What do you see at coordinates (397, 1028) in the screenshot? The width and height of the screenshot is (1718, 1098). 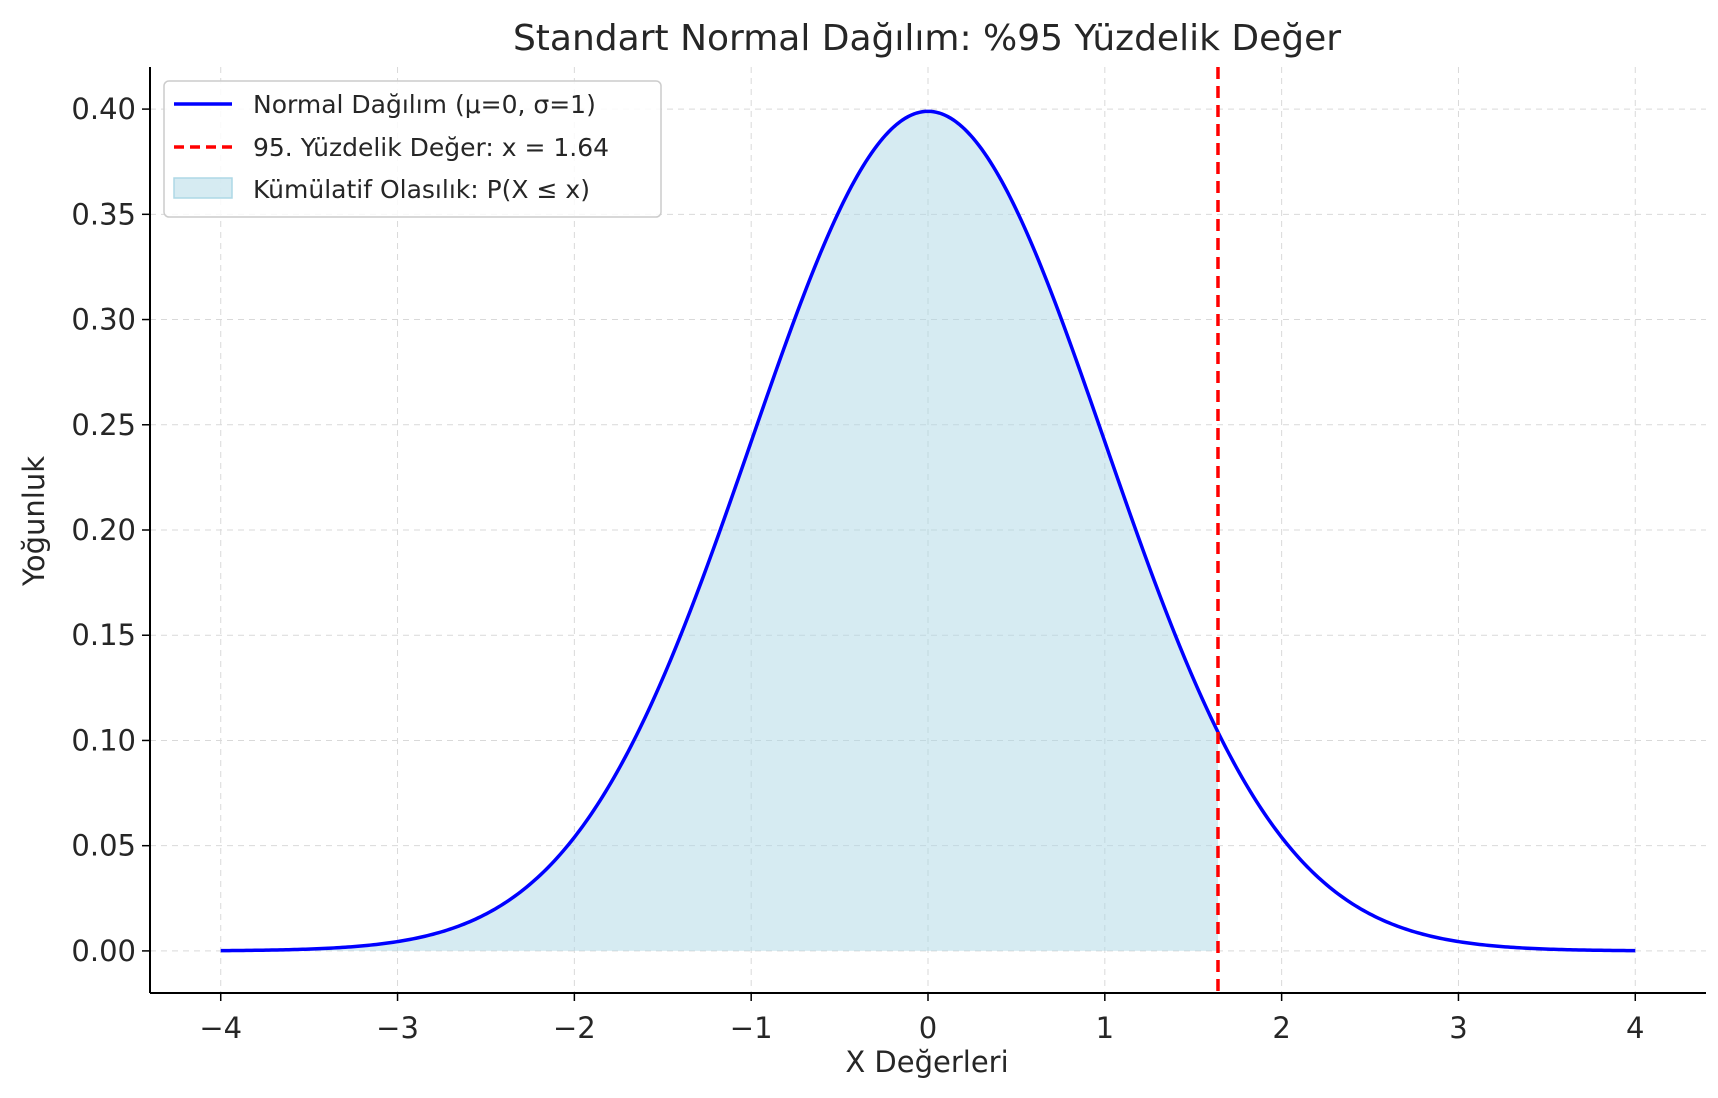 I see `x-tick-label: −3` at bounding box center [397, 1028].